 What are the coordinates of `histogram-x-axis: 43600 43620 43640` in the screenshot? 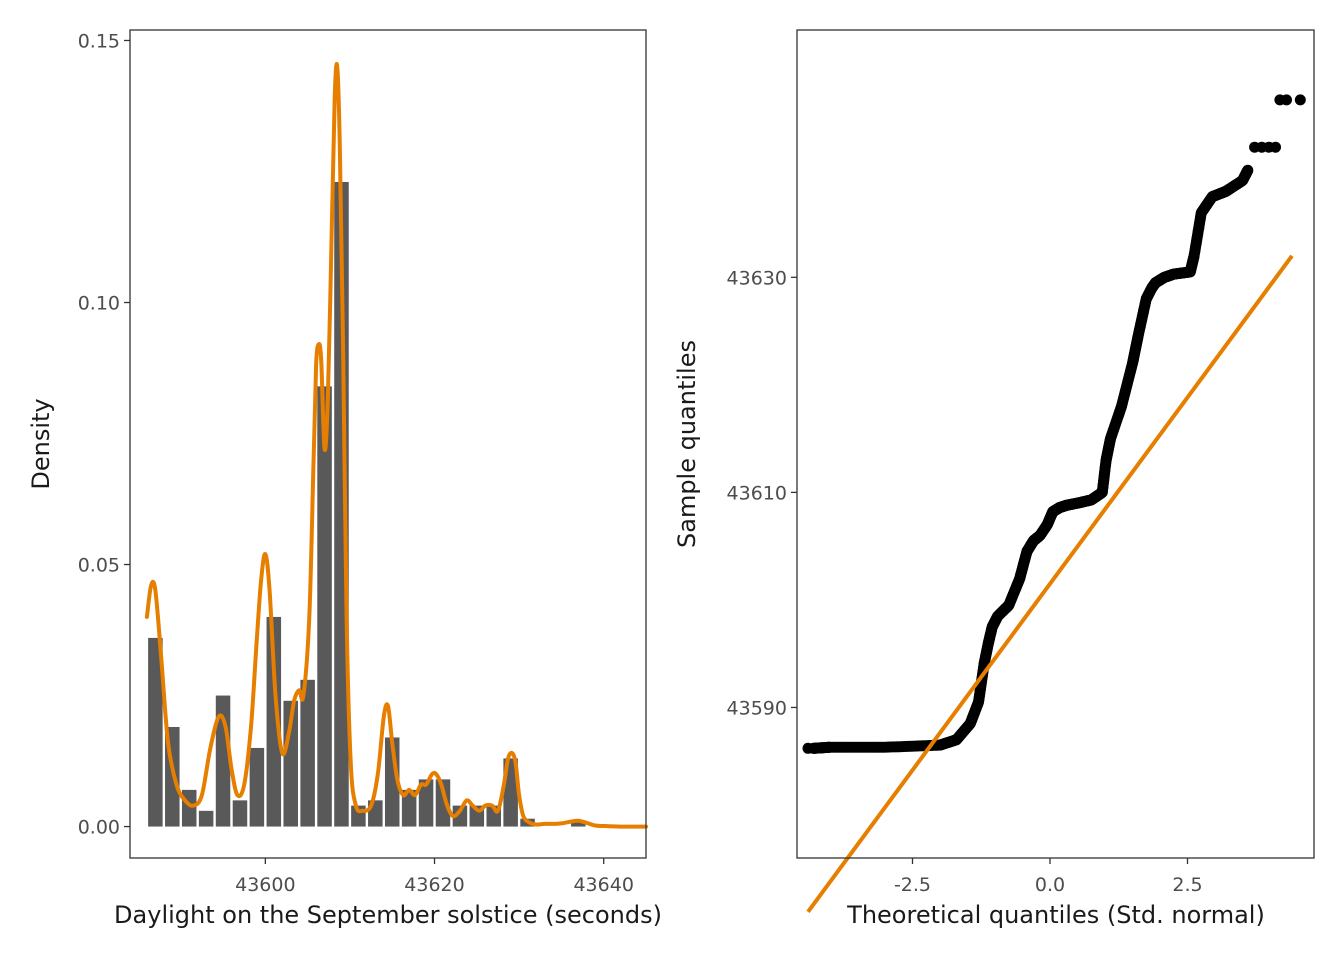 It's located at (434, 877).